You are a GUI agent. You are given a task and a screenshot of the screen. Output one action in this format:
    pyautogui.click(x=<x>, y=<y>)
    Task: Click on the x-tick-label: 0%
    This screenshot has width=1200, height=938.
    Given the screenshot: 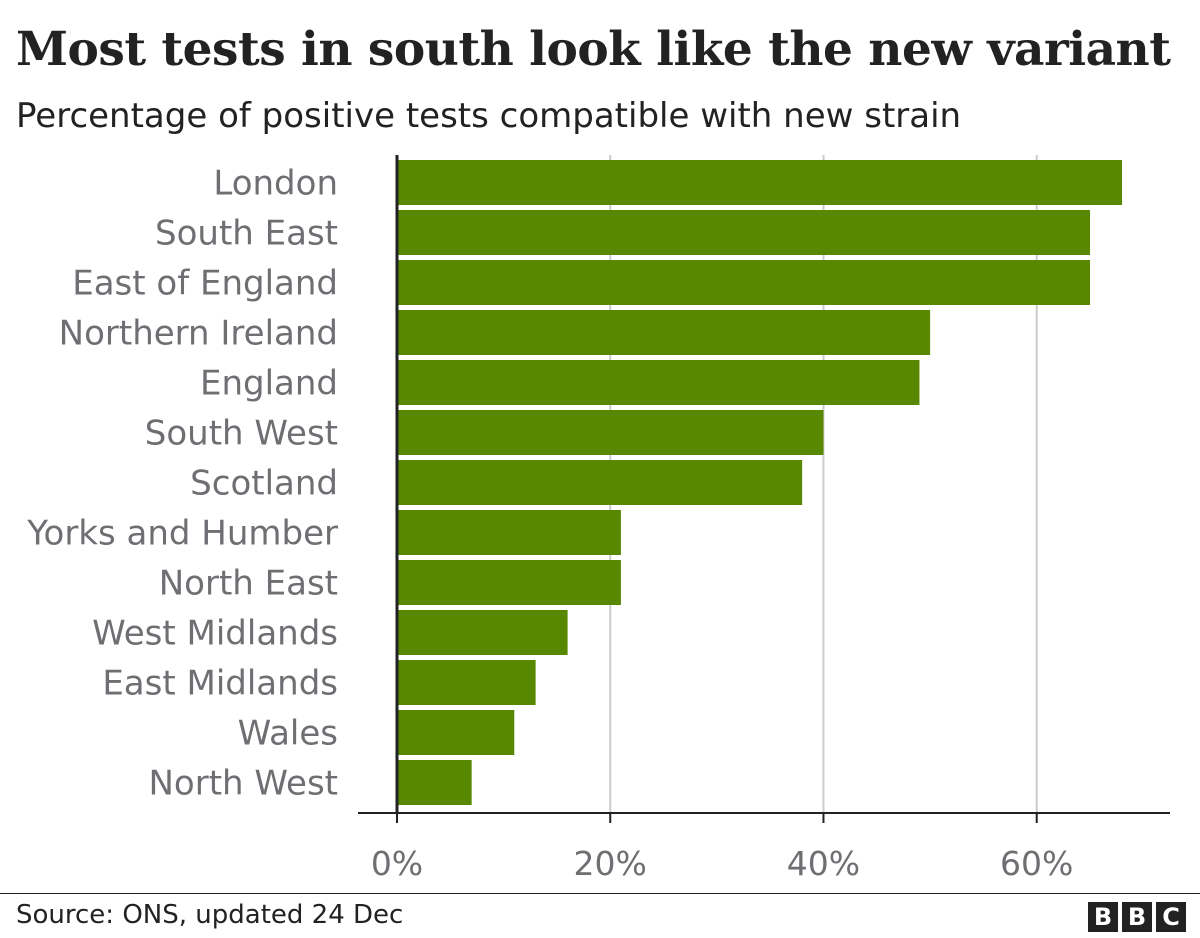 What is the action you would take?
    pyautogui.click(x=397, y=863)
    